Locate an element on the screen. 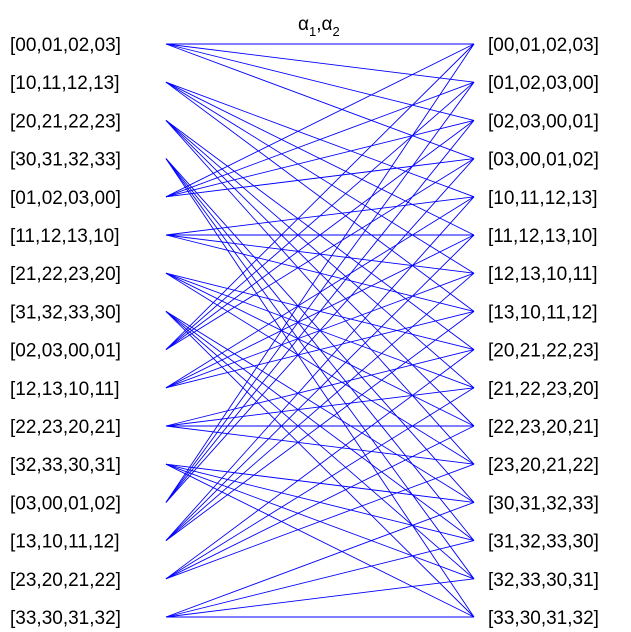 Image resolution: width=631 pixels, height=632 pixels. left-node-label: [01,02,03,00] is located at coordinates (65, 198).